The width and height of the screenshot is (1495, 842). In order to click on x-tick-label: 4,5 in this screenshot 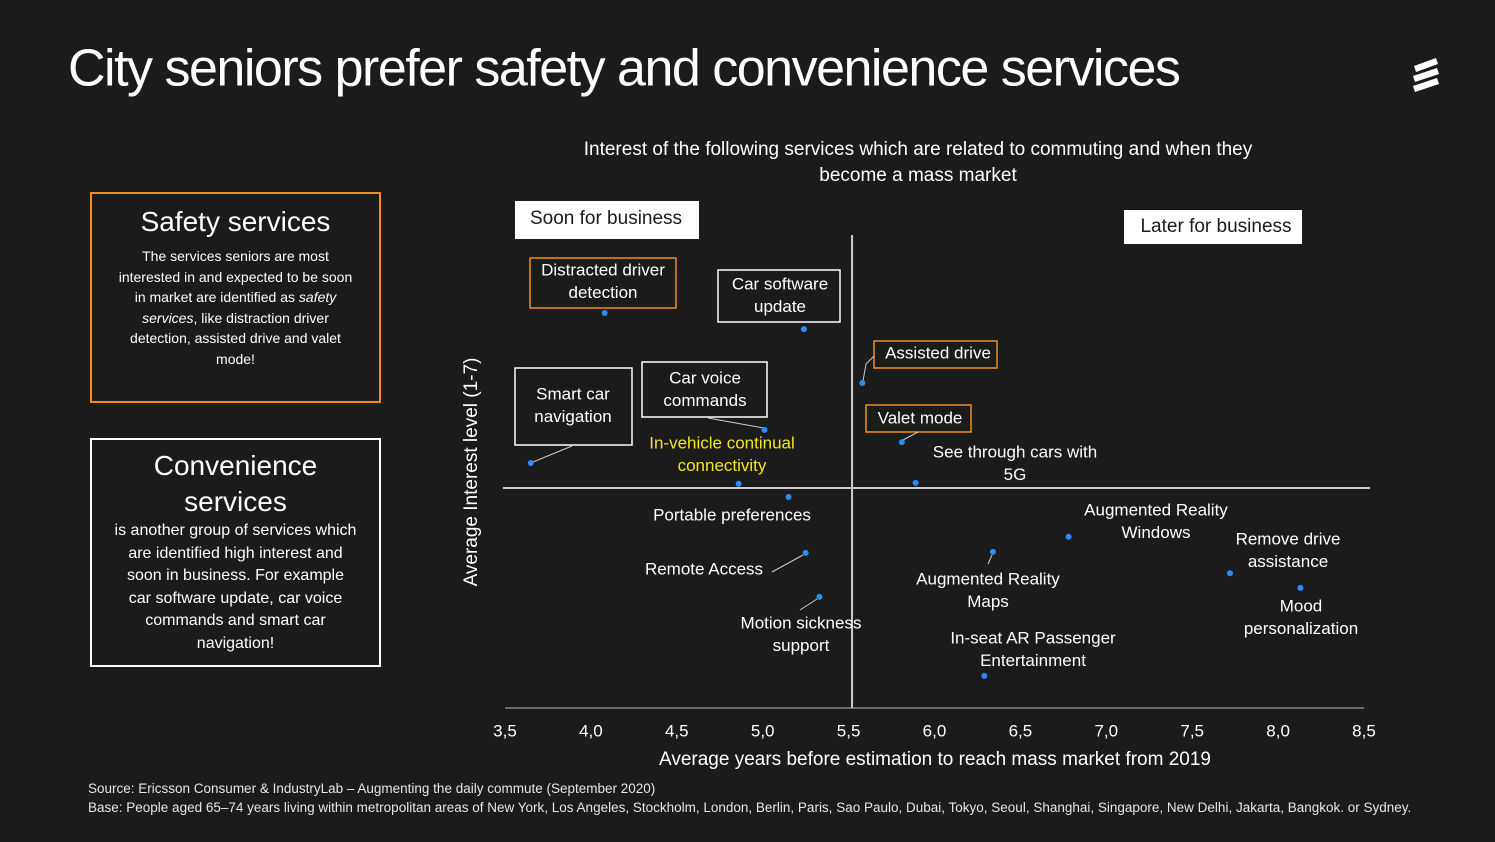, I will do `click(677, 730)`.